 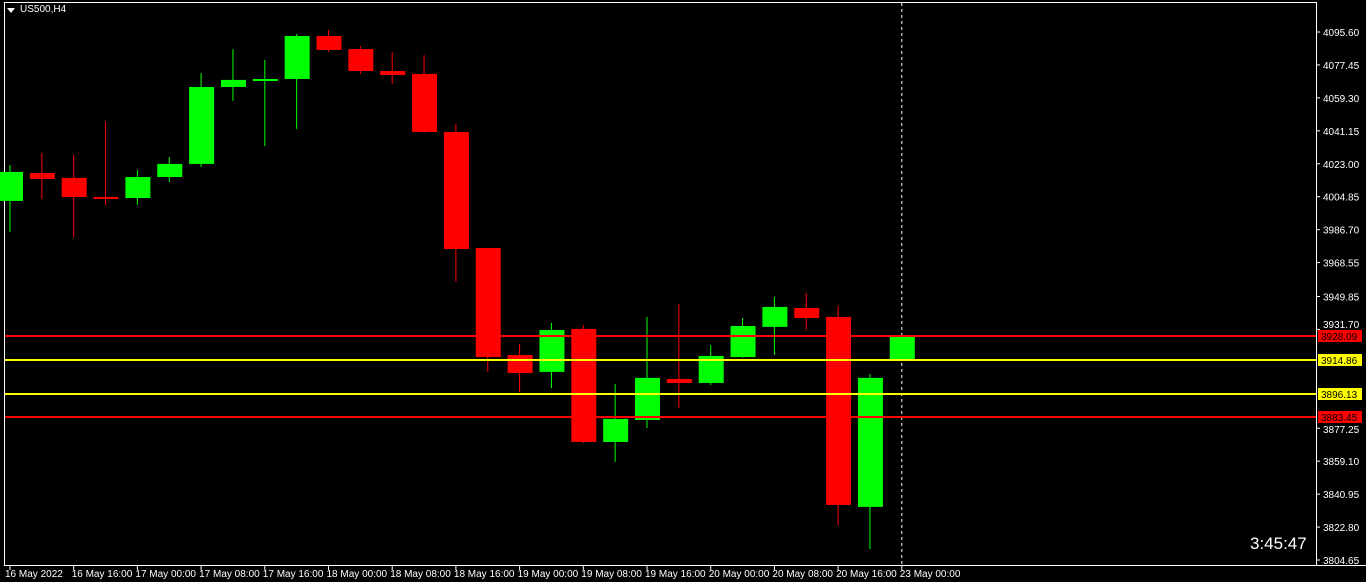 What do you see at coordinates (229, 574) in the screenshot?
I see `time-tick-label: 17 May 08:00` at bounding box center [229, 574].